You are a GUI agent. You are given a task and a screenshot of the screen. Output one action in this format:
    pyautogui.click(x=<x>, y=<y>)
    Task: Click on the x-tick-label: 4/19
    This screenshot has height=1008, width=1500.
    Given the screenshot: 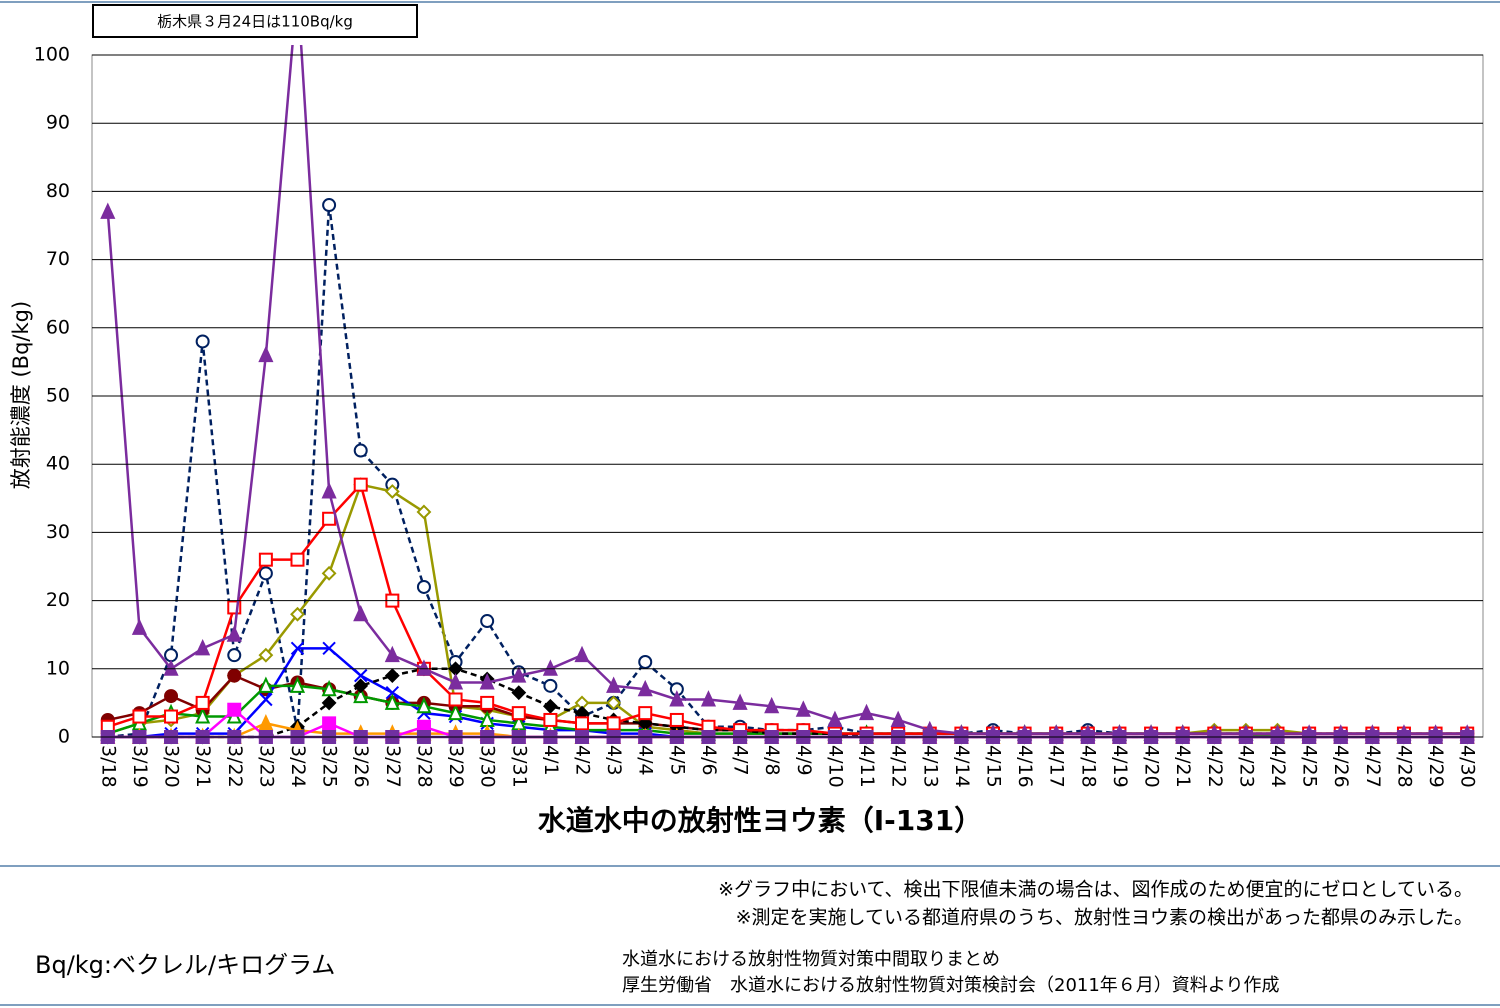 What is the action you would take?
    pyautogui.click(x=1120, y=766)
    